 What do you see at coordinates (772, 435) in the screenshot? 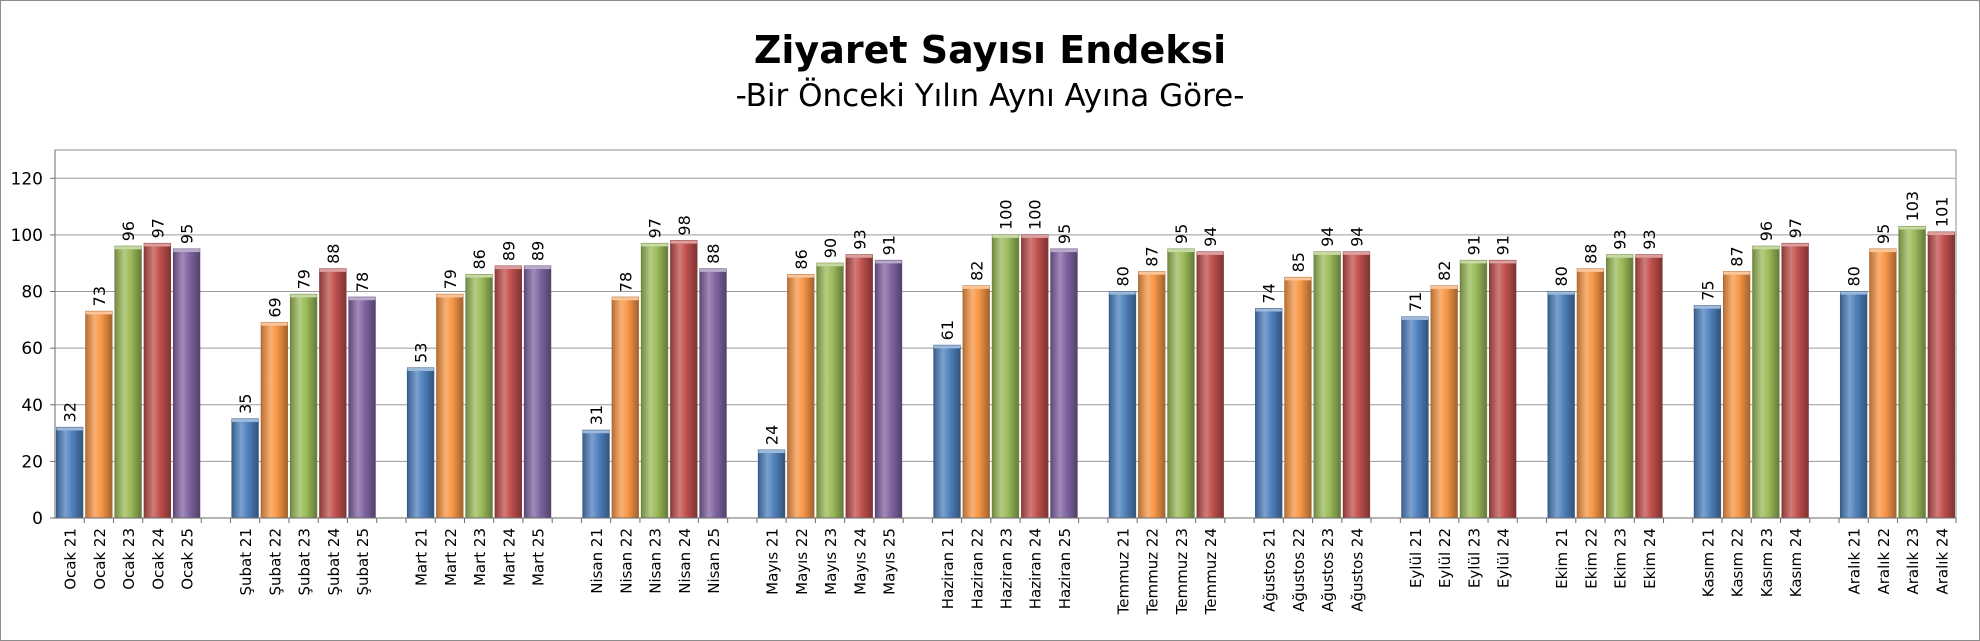
I see `data-label: 24` at bounding box center [772, 435].